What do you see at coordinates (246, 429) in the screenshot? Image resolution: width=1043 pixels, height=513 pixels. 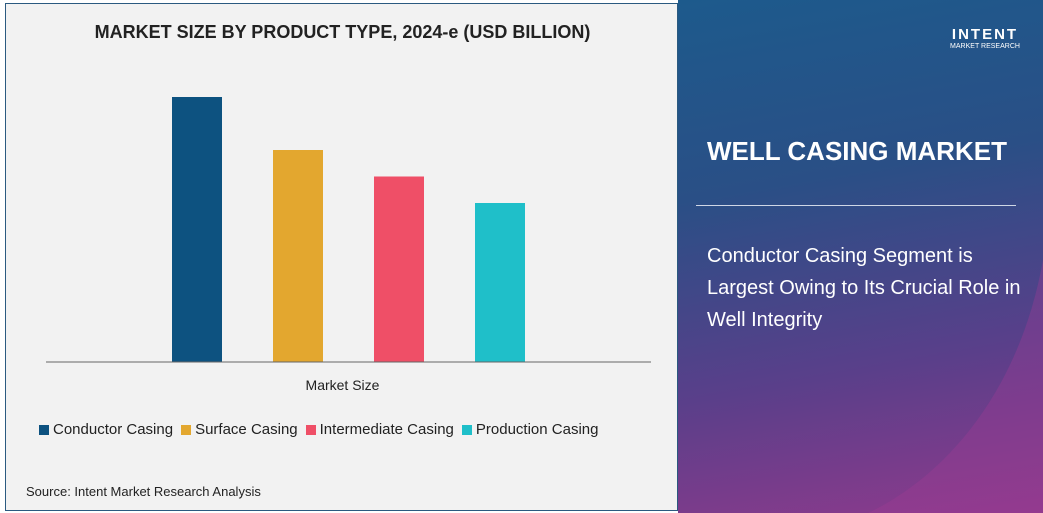 I see `legend-label: Surface Casing` at bounding box center [246, 429].